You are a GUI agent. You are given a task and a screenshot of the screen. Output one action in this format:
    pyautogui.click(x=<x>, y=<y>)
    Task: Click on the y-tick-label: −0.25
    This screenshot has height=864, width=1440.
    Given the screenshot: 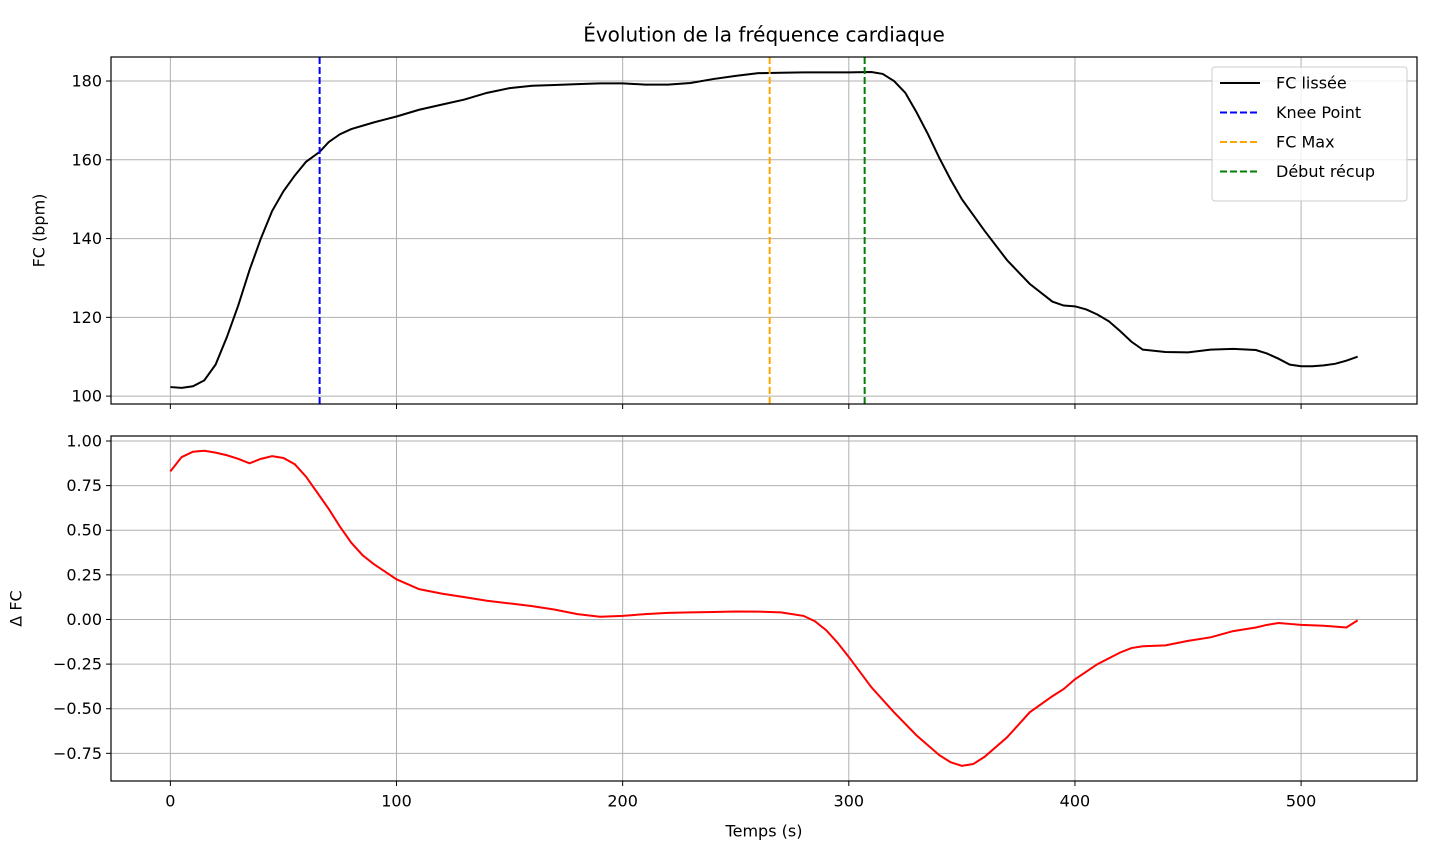 What is the action you would take?
    pyautogui.click(x=77, y=664)
    